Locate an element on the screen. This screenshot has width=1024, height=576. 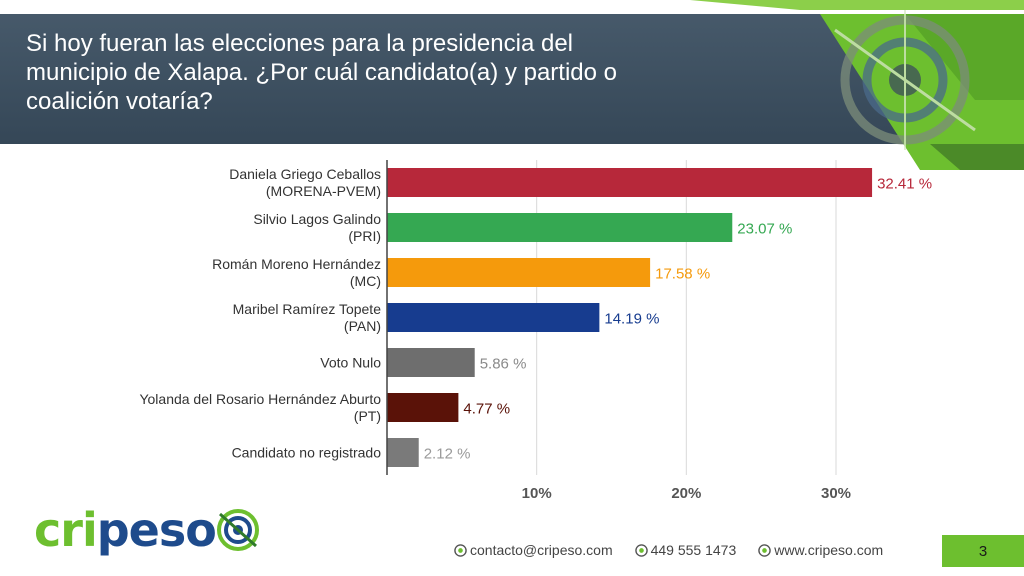
value-label: 4.77 % is located at coordinates (486, 409).